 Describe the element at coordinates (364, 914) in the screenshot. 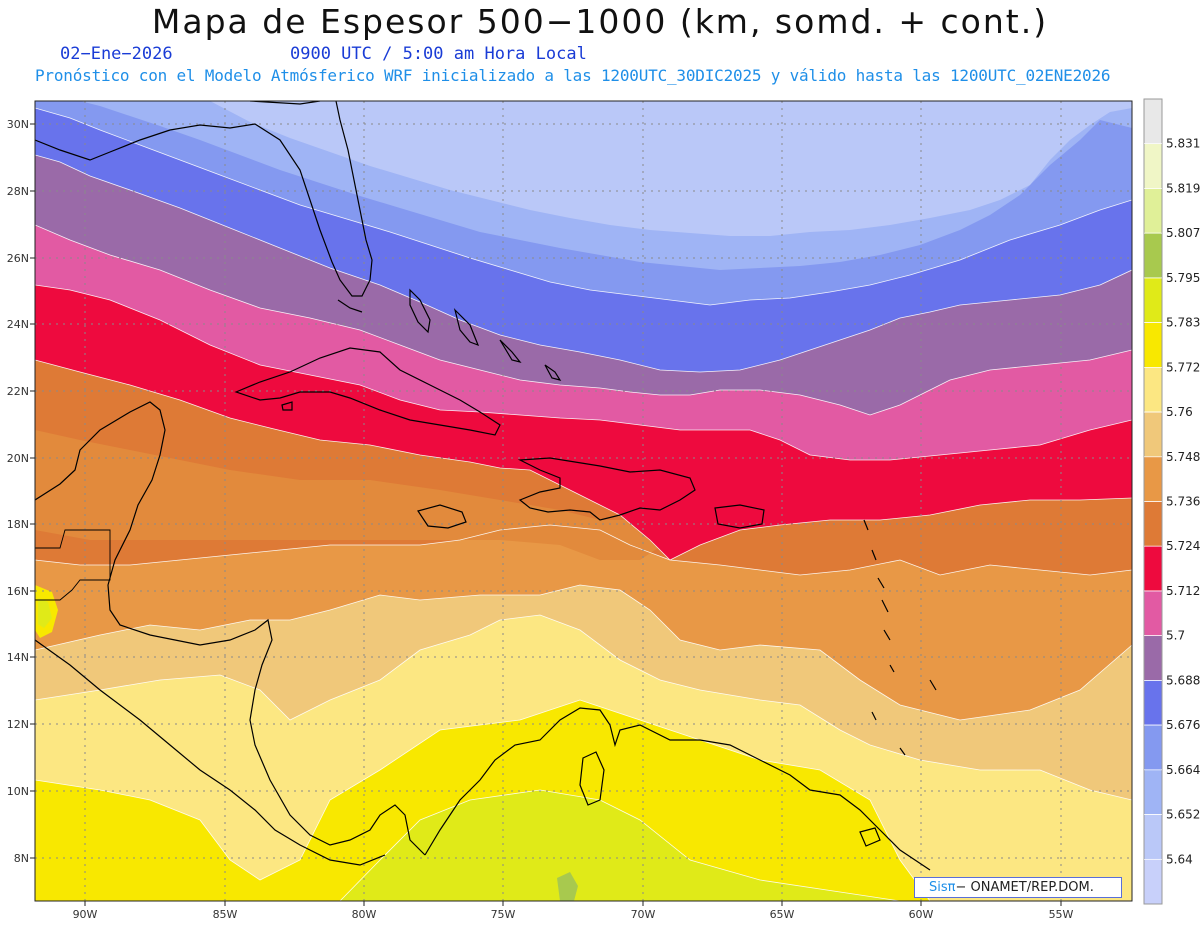

I see `lon-label: 80W` at that location.